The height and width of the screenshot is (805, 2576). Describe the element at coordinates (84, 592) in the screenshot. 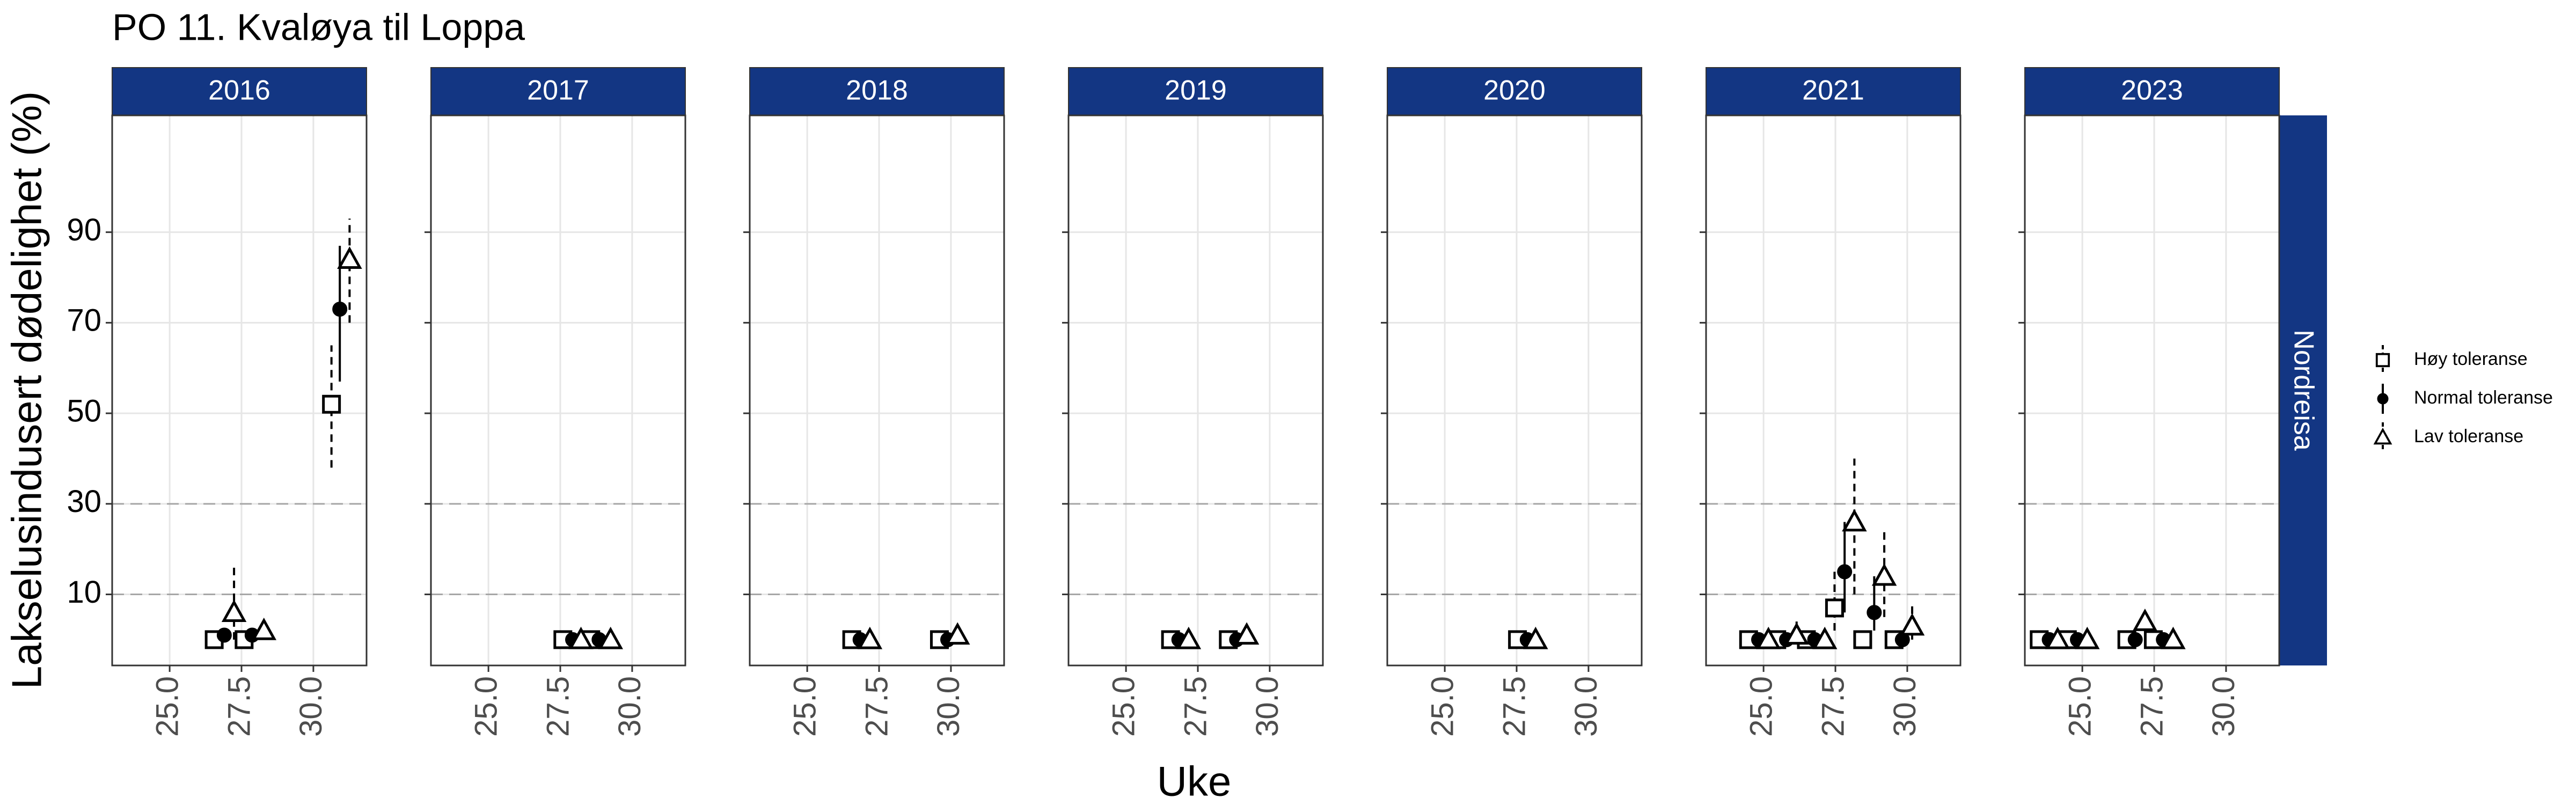

I see `y-tick-label: 10` at that location.